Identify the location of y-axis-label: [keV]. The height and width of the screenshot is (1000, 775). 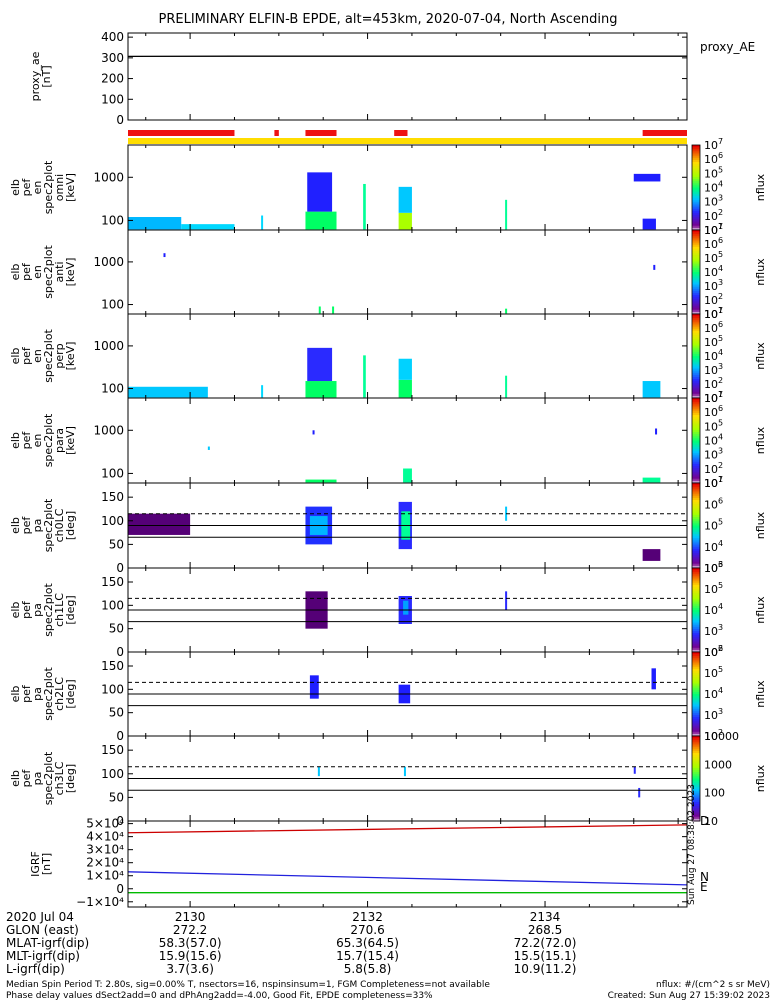
(70, 187).